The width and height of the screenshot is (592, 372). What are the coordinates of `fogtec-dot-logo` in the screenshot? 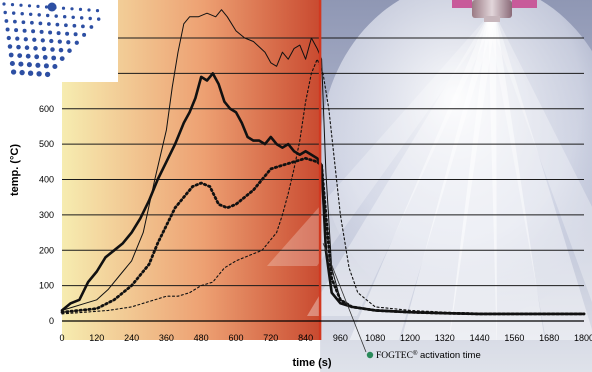 It's located at (51, 40).